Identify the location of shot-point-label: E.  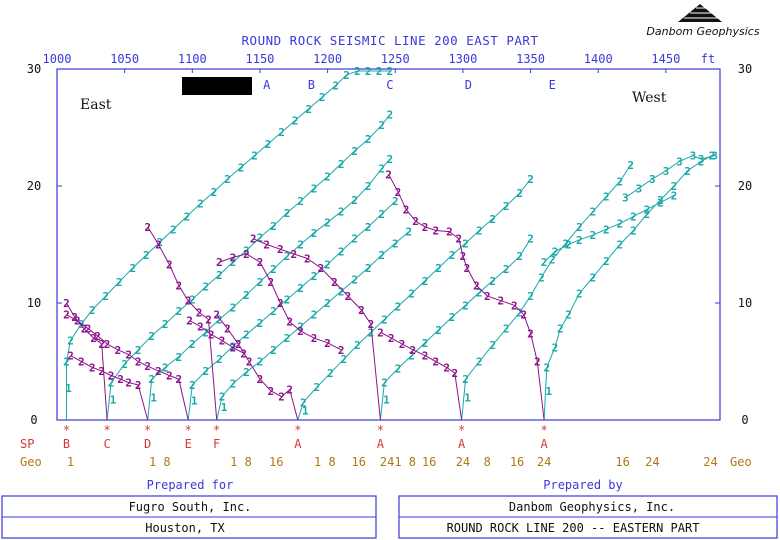
(188, 444).